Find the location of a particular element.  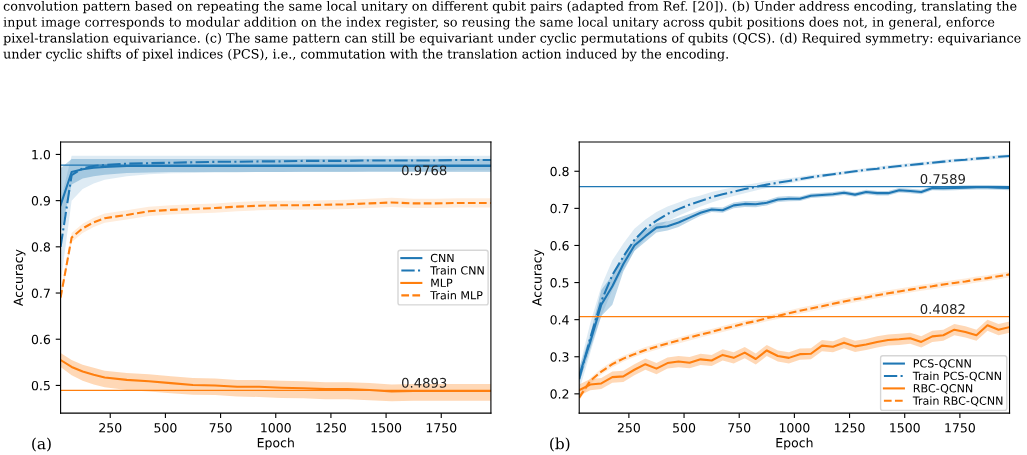

legend-label: Train PCS-QCNN is located at coordinates (956, 376).